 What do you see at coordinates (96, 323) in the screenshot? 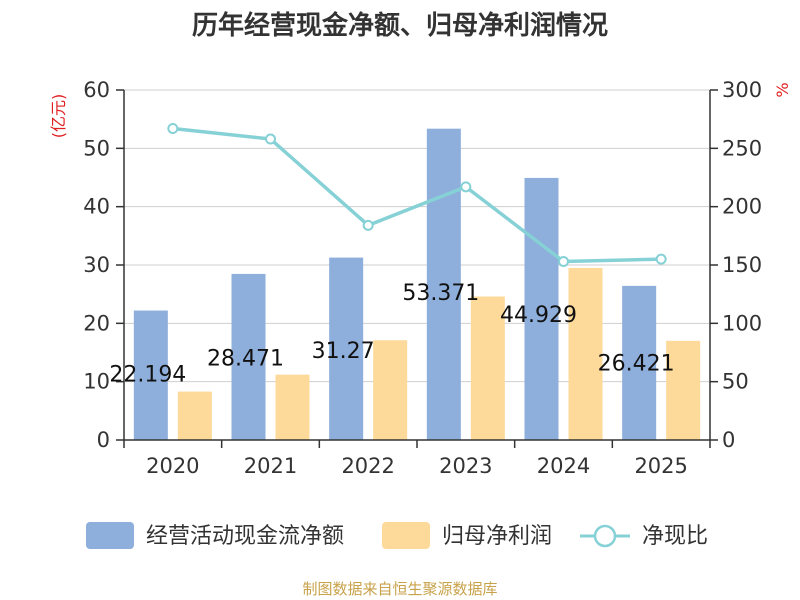
I see `left-tick-label: 20` at bounding box center [96, 323].